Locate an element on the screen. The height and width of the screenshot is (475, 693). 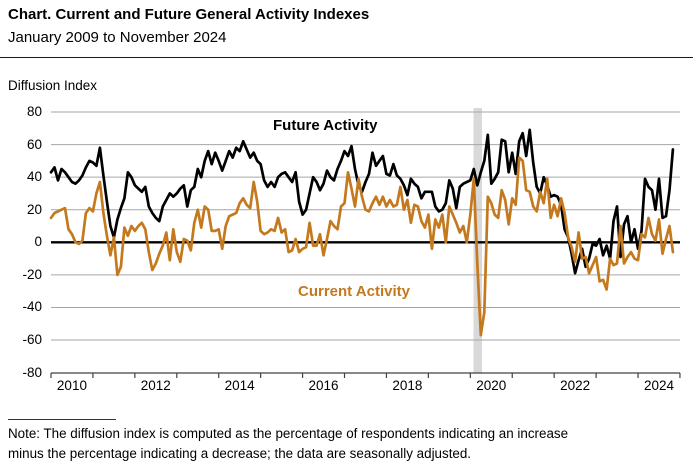
y-axis-title: Diffusion Index is located at coordinates (53, 85).